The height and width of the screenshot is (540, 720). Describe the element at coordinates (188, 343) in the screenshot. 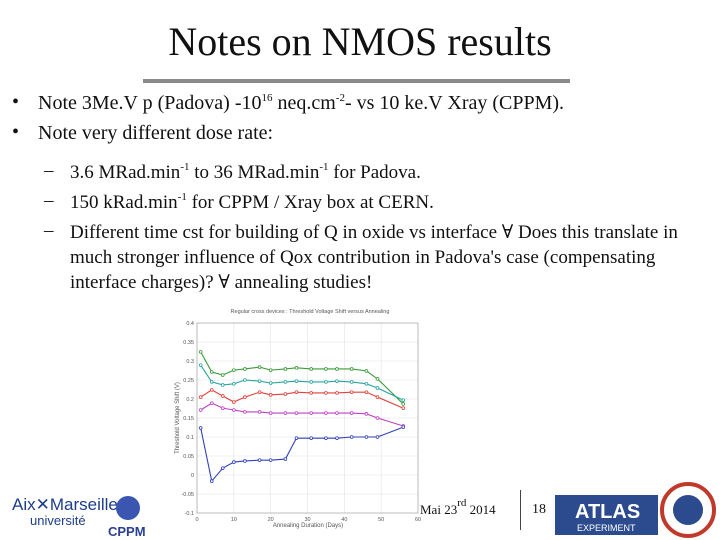

I see `y-tick-label: 0.35` at that location.